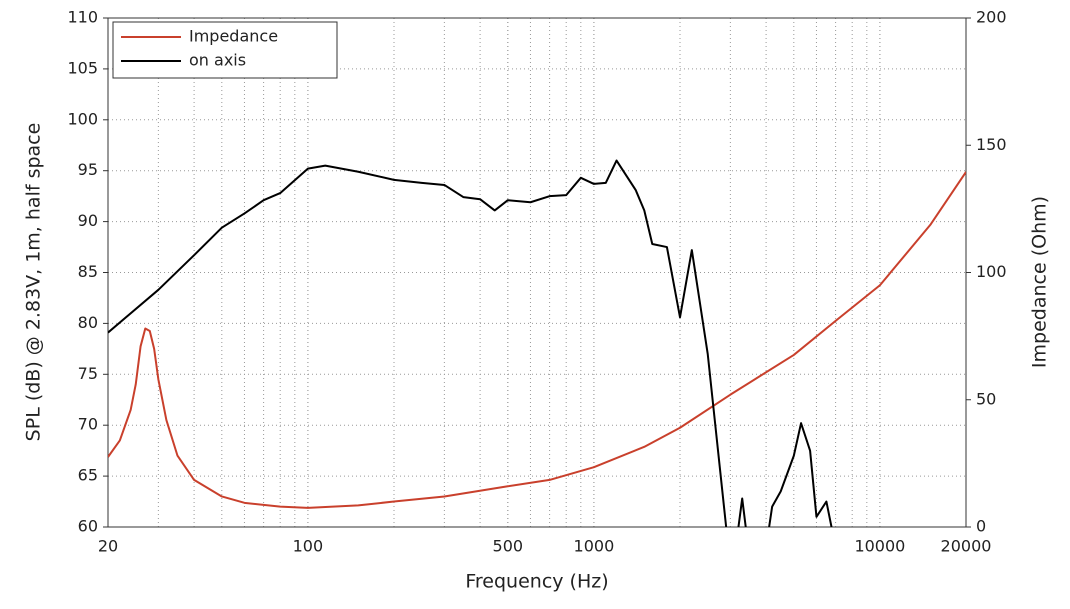 This screenshot has width=1070, height=609. I want to click on y2-tick-label: 150, so click(991, 144).